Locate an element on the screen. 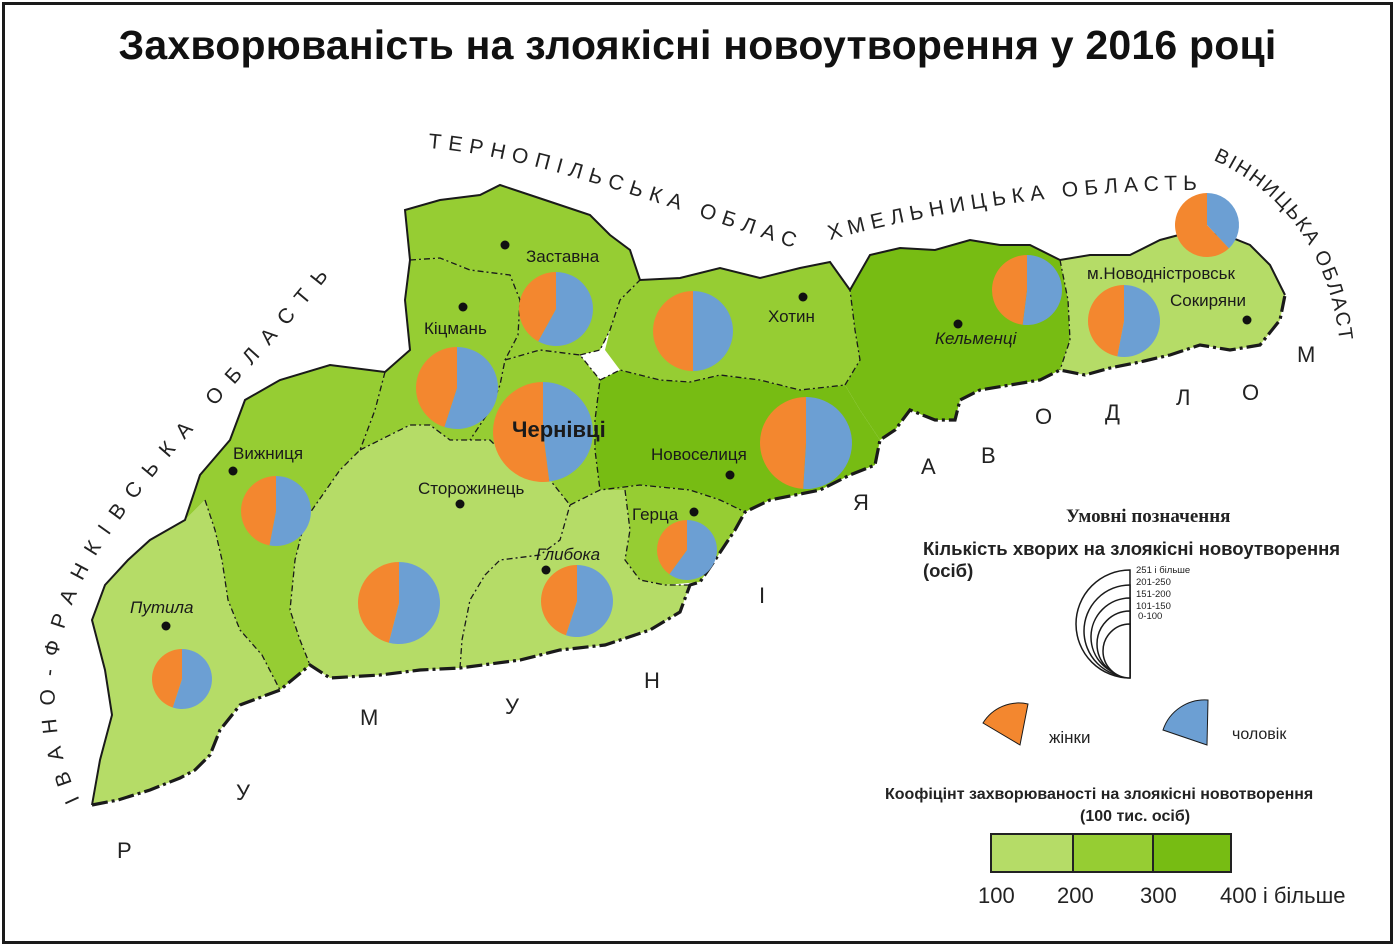  label-khmelnytskyi-oblast: ХМЕЛЬНИЦЬКА ОБЛАСТЬ is located at coordinates (1014, 208).